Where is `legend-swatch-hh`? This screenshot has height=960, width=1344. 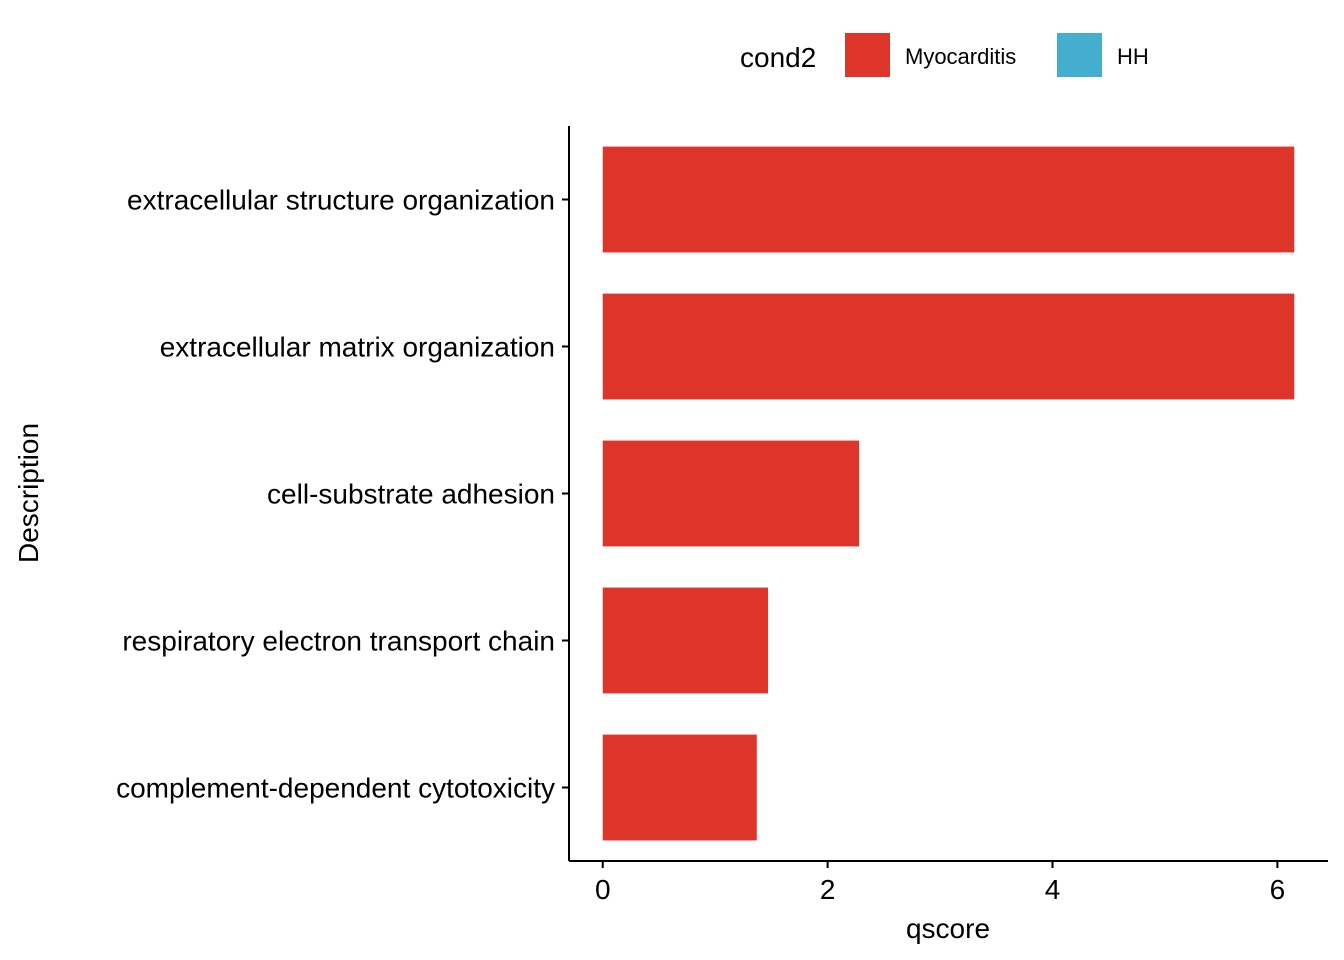
legend-swatch-hh is located at coordinates (1079, 55).